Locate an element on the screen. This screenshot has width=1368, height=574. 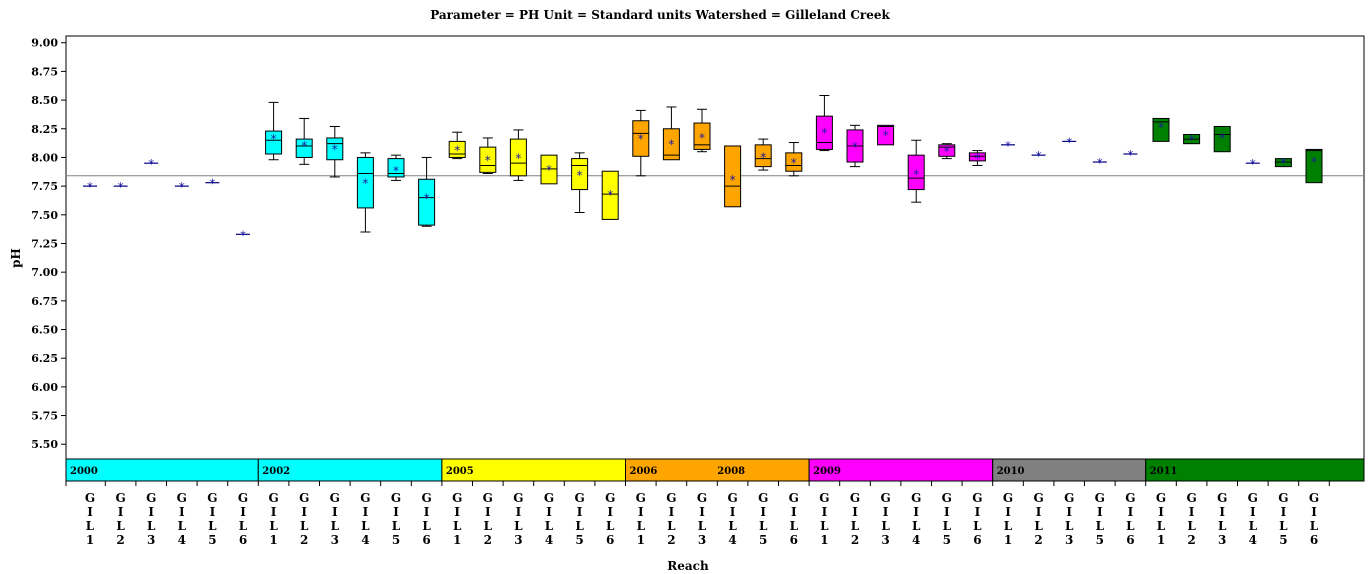
box-2010-gil2: * is located at coordinates (1038, 156).